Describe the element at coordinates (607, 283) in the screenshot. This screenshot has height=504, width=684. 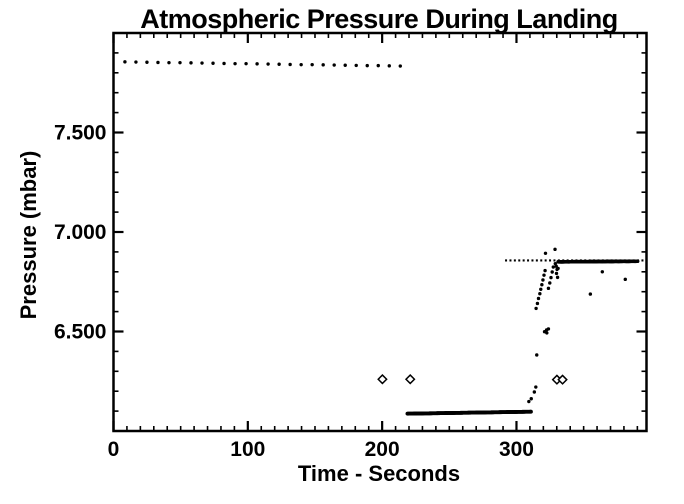
I see `post-landing-outlier-dots` at that location.